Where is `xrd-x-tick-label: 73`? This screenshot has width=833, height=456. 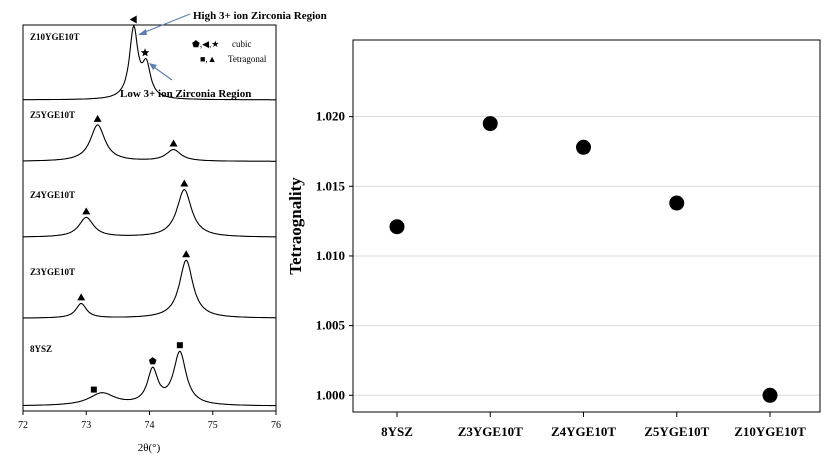
xrd-x-tick-label: 73 is located at coordinates (86, 425).